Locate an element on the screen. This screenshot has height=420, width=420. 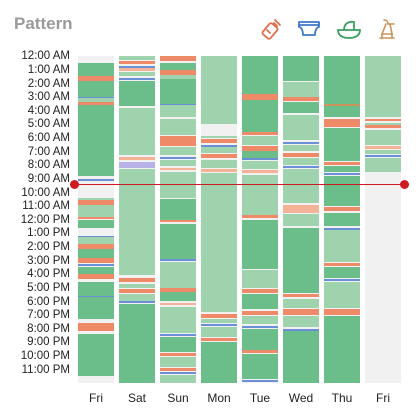
hour-label: 4:00 AM is located at coordinates (48, 110).